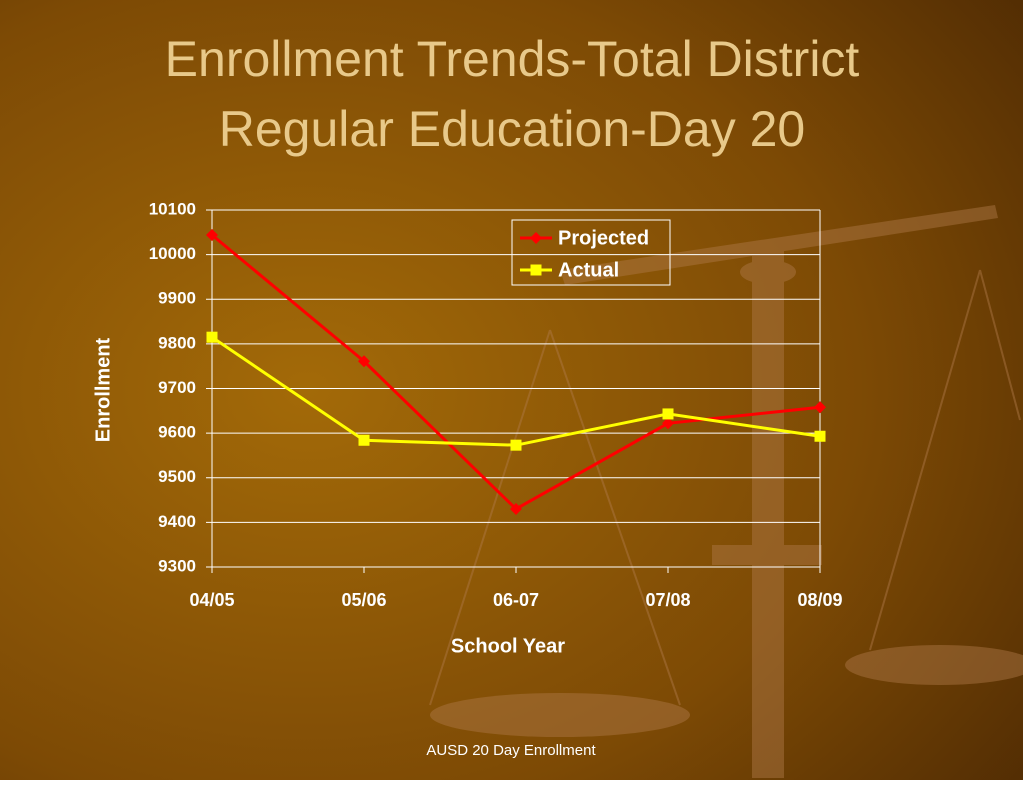  Describe the element at coordinates (603, 238) in the screenshot. I see `legend-label: Projected` at that location.